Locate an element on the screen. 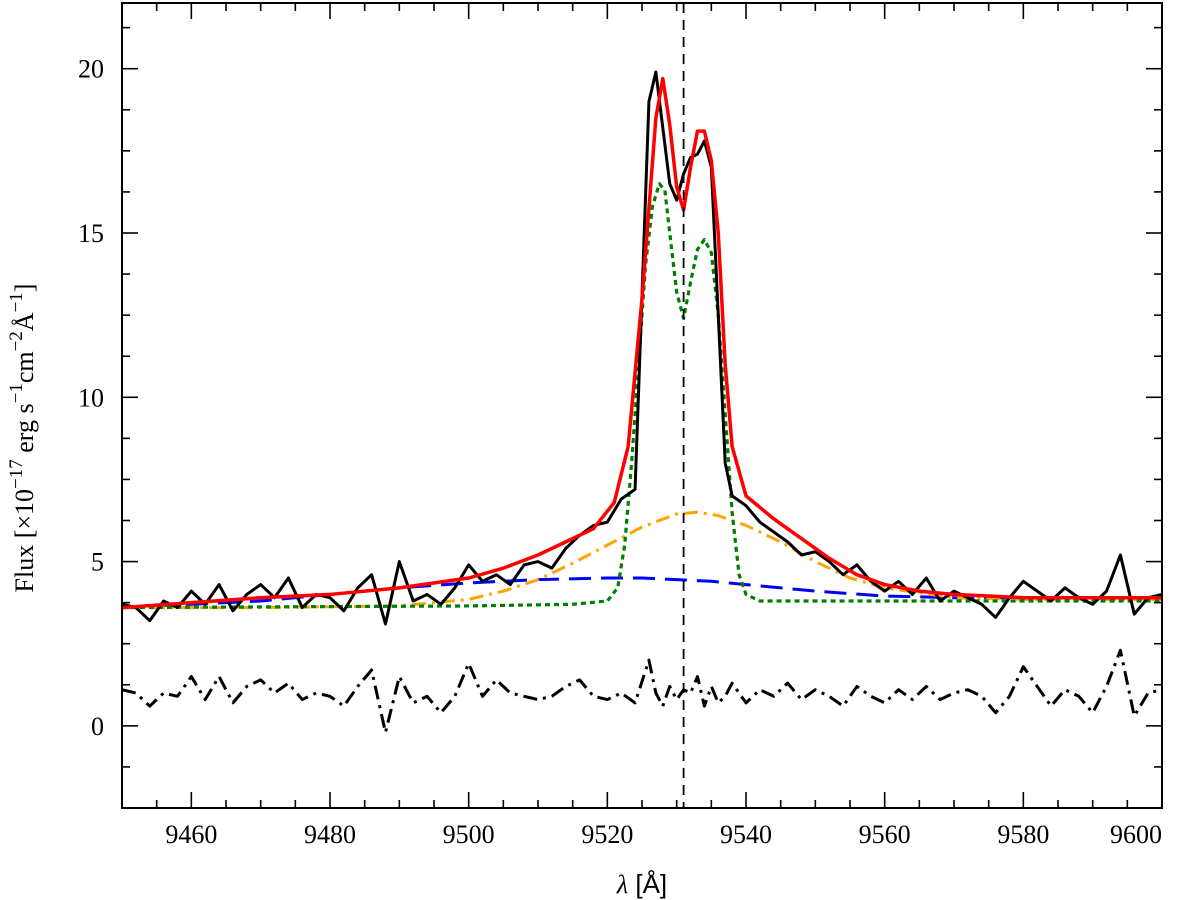 This screenshot has width=1200, height=900. y-axis-label-exp1: −17 is located at coordinates (16, 474).